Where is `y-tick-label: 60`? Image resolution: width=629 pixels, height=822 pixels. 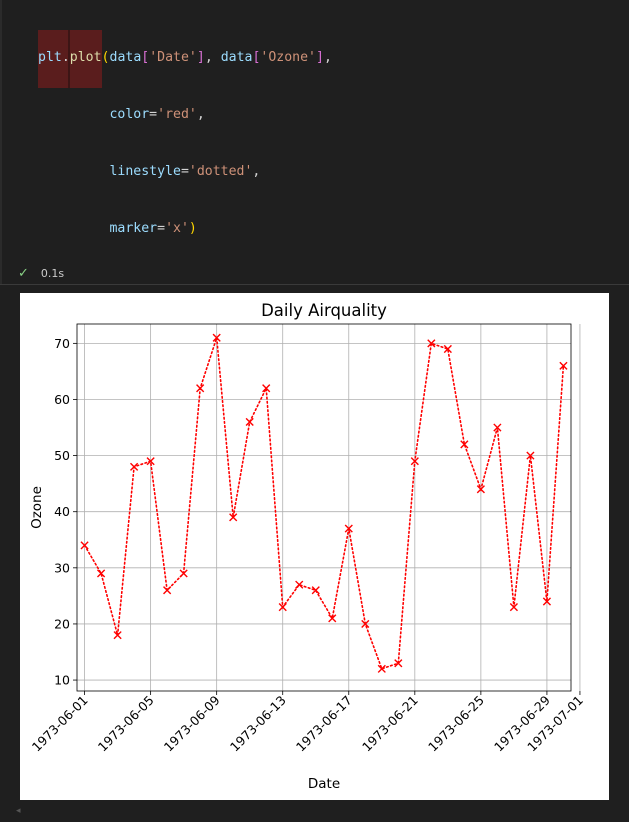 y-tick-label: 60 is located at coordinates (62, 399).